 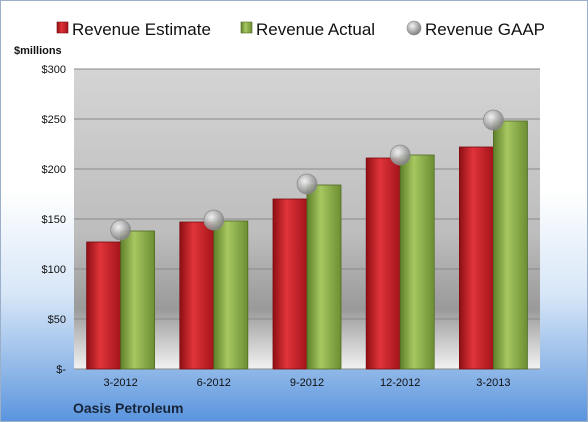 What do you see at coordinates (61, 370) in the screenshot?
I see `y-tick-label: $-` at bounding box center [61, 370].